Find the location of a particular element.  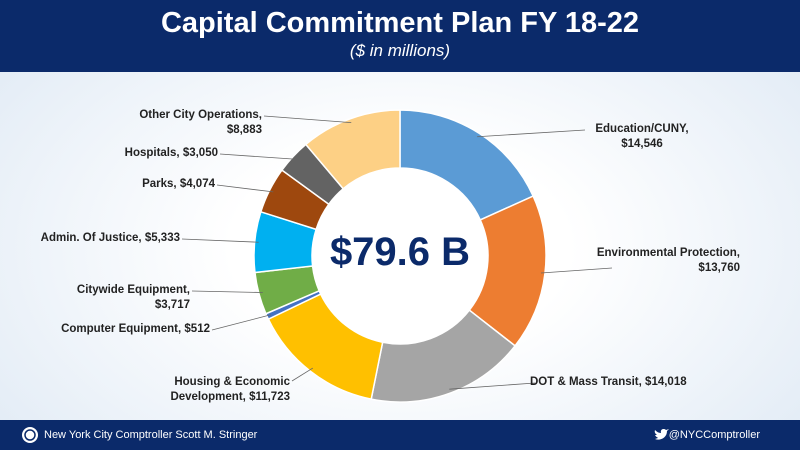

value-label: $4,074 is located at coordinates (197, 184).